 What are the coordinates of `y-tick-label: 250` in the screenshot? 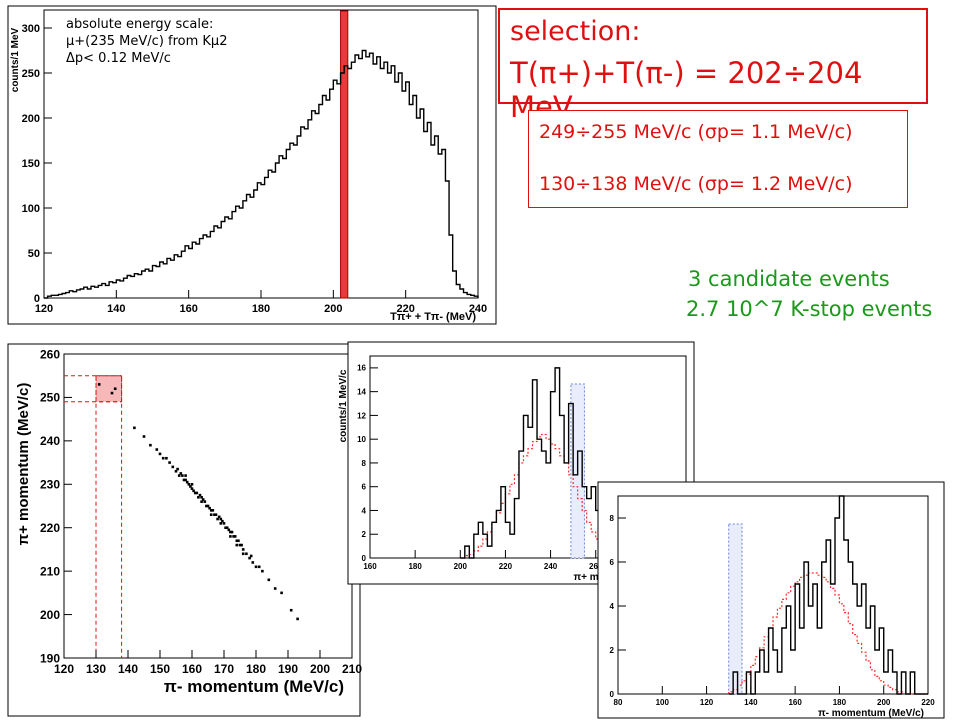 It's located at (31, 74).